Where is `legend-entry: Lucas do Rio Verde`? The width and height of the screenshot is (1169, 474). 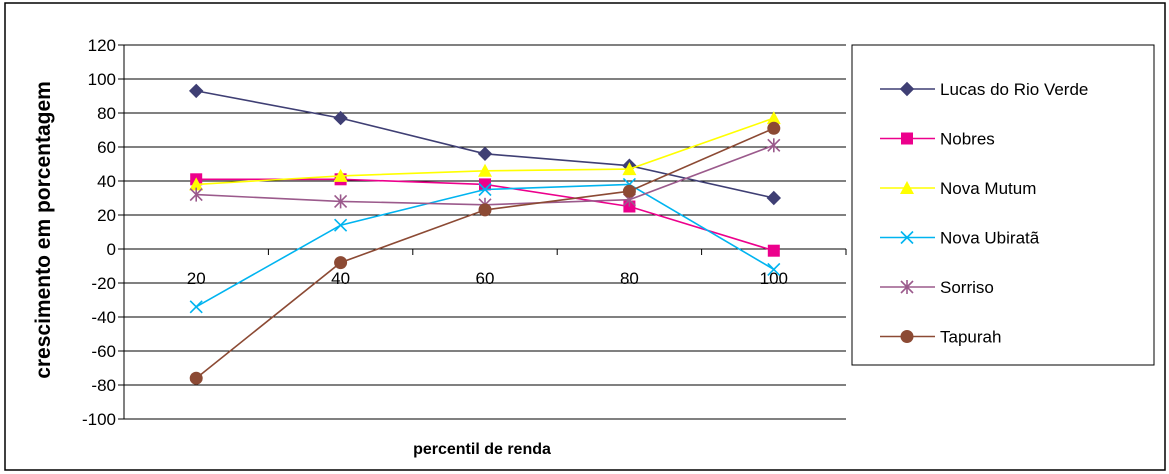 legend-entry: Lucas do Rio Verde is located at coordinates (984, 89).